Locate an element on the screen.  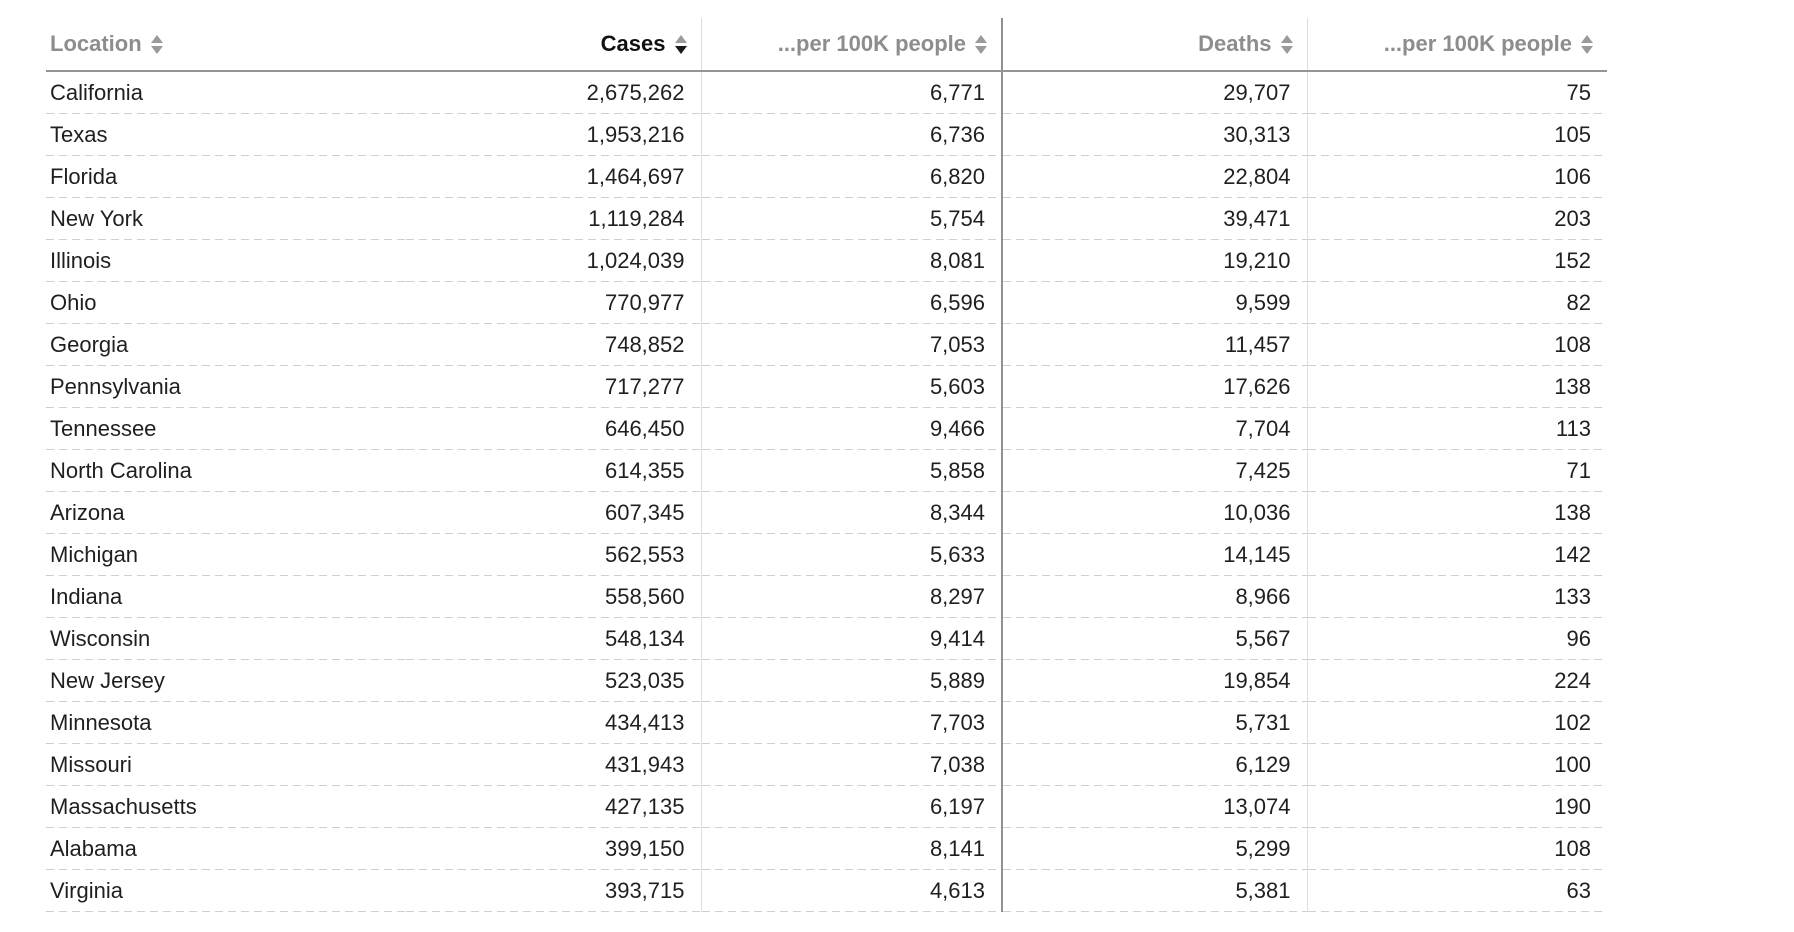
column-label-deaths: Deaths is located at coordinates (1235, 43).